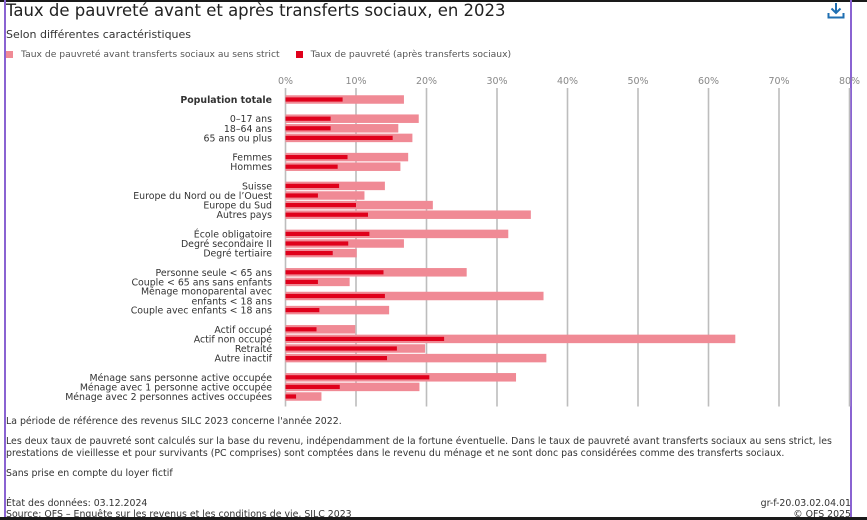 The image size is (867, 520). What do you see at coordinates (243, 330) in the screenshot?
I see `category-label: Actif occupé` at bounding box center [243, 330].